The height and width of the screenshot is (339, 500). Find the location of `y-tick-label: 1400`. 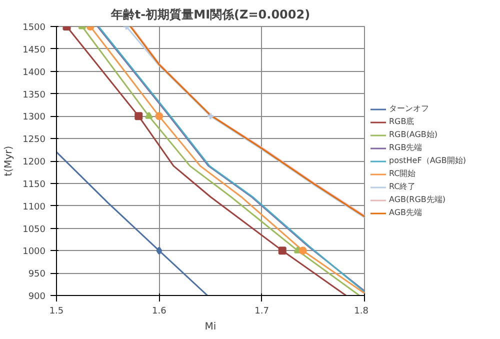

y-tick-label: 1400 is located at coordinates (34, 73).